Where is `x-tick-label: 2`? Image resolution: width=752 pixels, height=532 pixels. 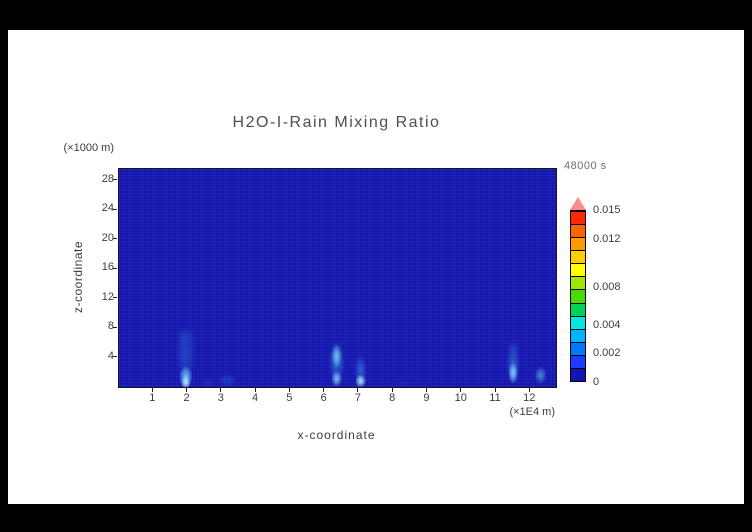
x-tick-label: 2 is located at coordinates (186, 398).